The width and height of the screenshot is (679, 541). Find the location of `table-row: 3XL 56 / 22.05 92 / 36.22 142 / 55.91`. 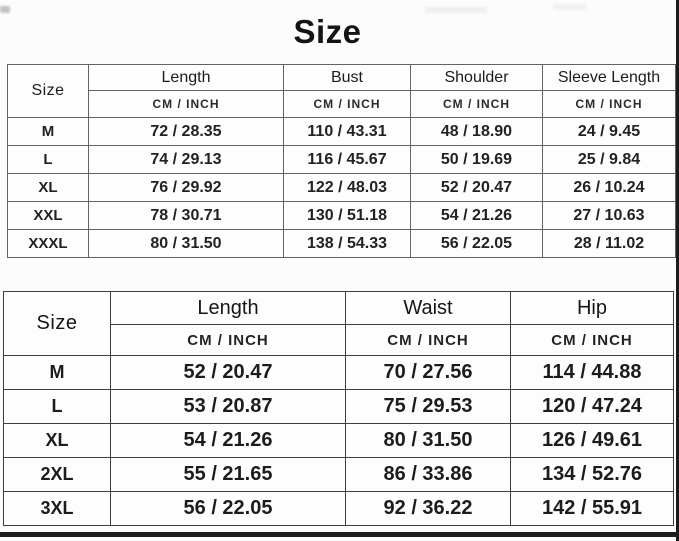

table-row: 3XL 56 / 22.05 92 / 36.22 142 / 55.91 is located at coordinates (338, 508).